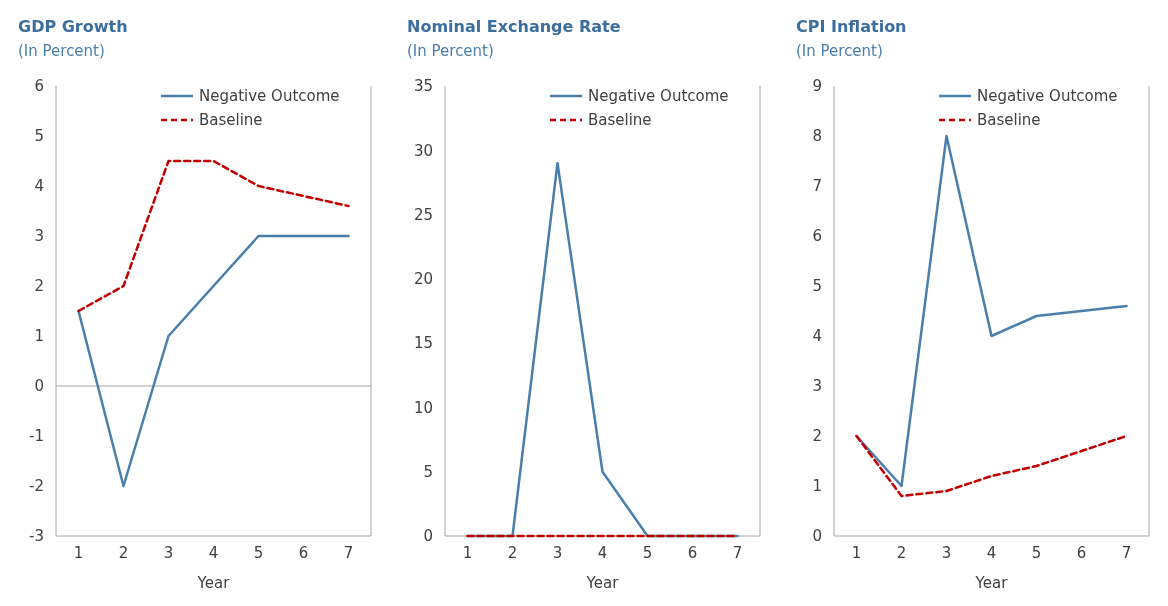 This screenshot has height=606, width=1168. Describe the element at coordinates (817, 136) in the screenshot. I see `y-tick-label: 8` at that location.